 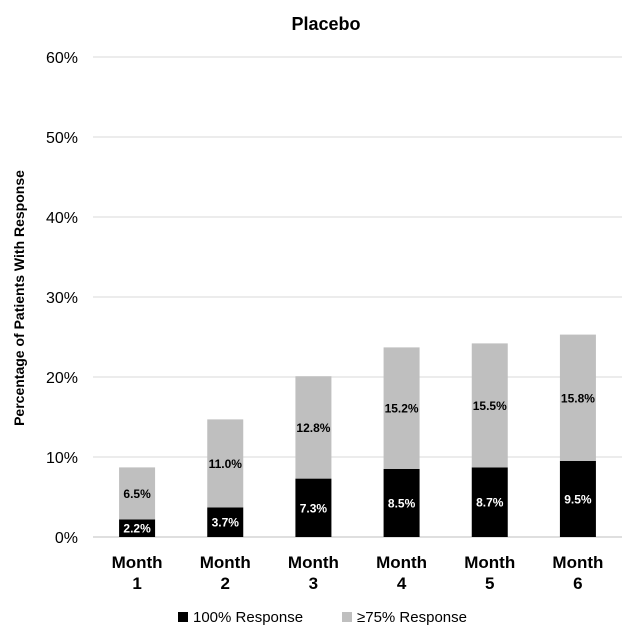 What do you see at coordinates (325, 24) in the screenshot?
I see `chart-title: Placebo` at bounding box center [325, 24].